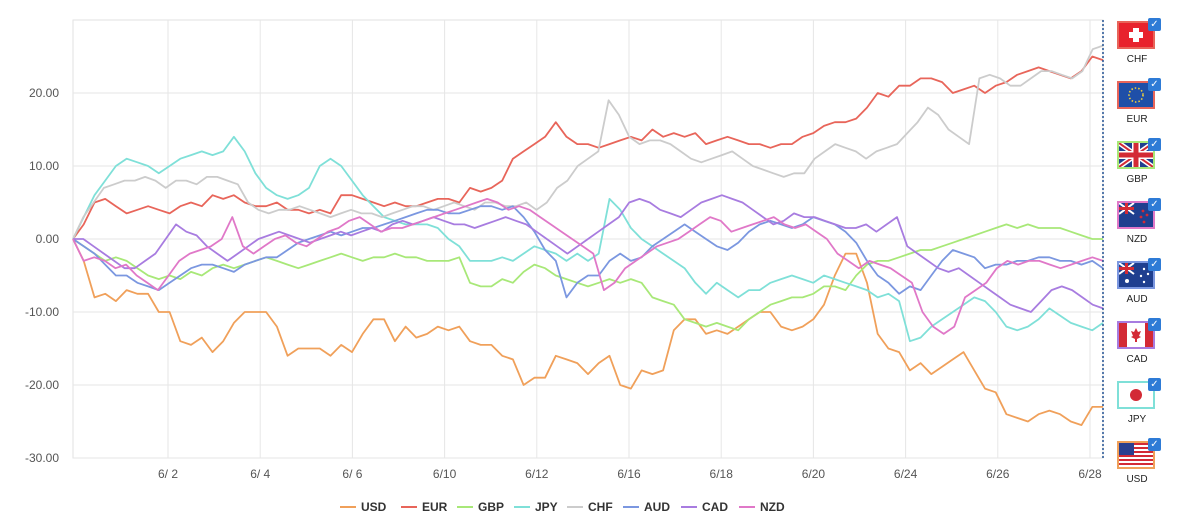 The image size is (1180, 524). What do you see at coordinates (1136, 155) in the screenshot?
I see `gbp-flag-icon` at bounding box center [1136, 155].